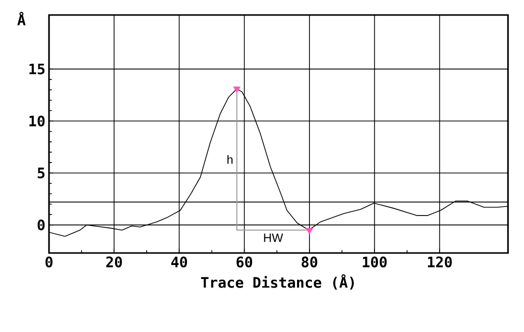 This screenshot has width=524, height=332. What do you see at coordinates (374, 262) in the screenshot?
I see `x-tick-label: 100` at bounding box center [374, 262].